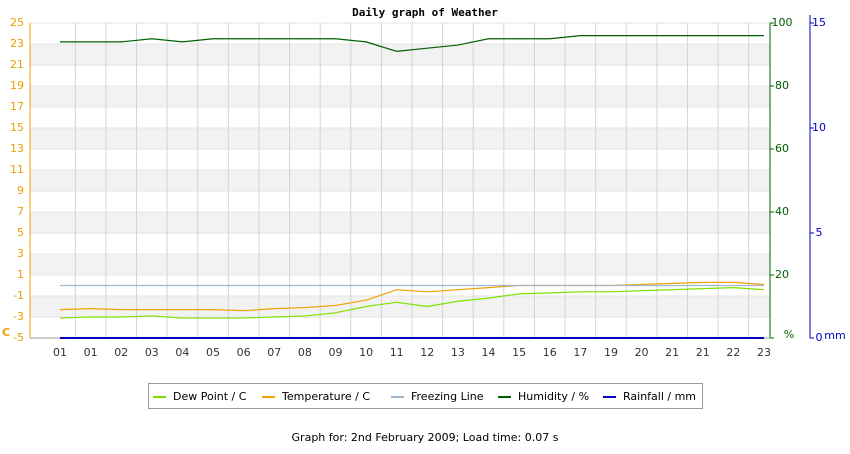 The image size is (850, 454). Describe the element at coordinates (18, 316) in the screenshot. I see `y-tick-label: -3` at that location.